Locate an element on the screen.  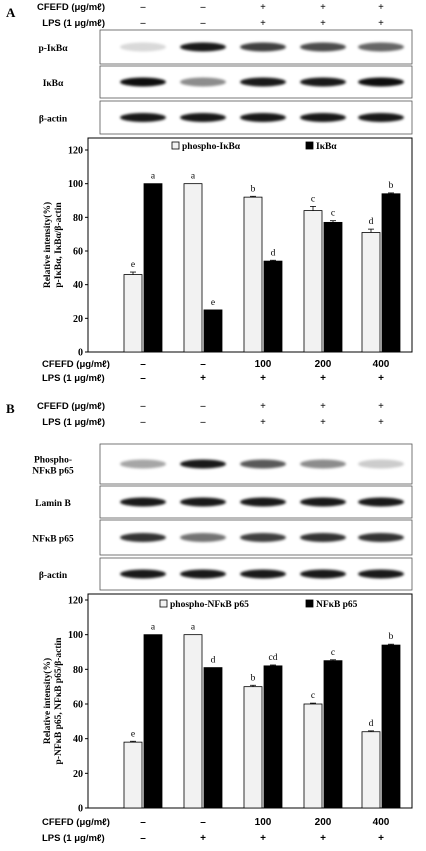
y-tick-label: 20 is located at coordinates (78, 774).